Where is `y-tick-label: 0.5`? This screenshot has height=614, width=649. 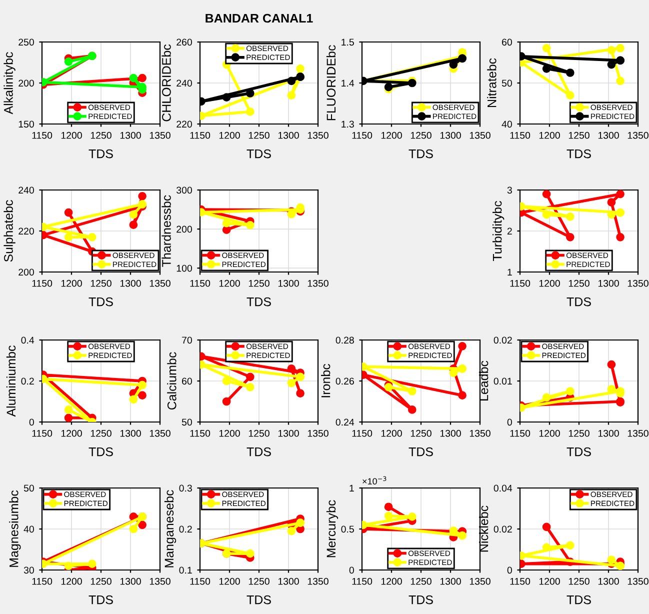 y-tick-label: 0.5 is located at coordinates (347, 529).